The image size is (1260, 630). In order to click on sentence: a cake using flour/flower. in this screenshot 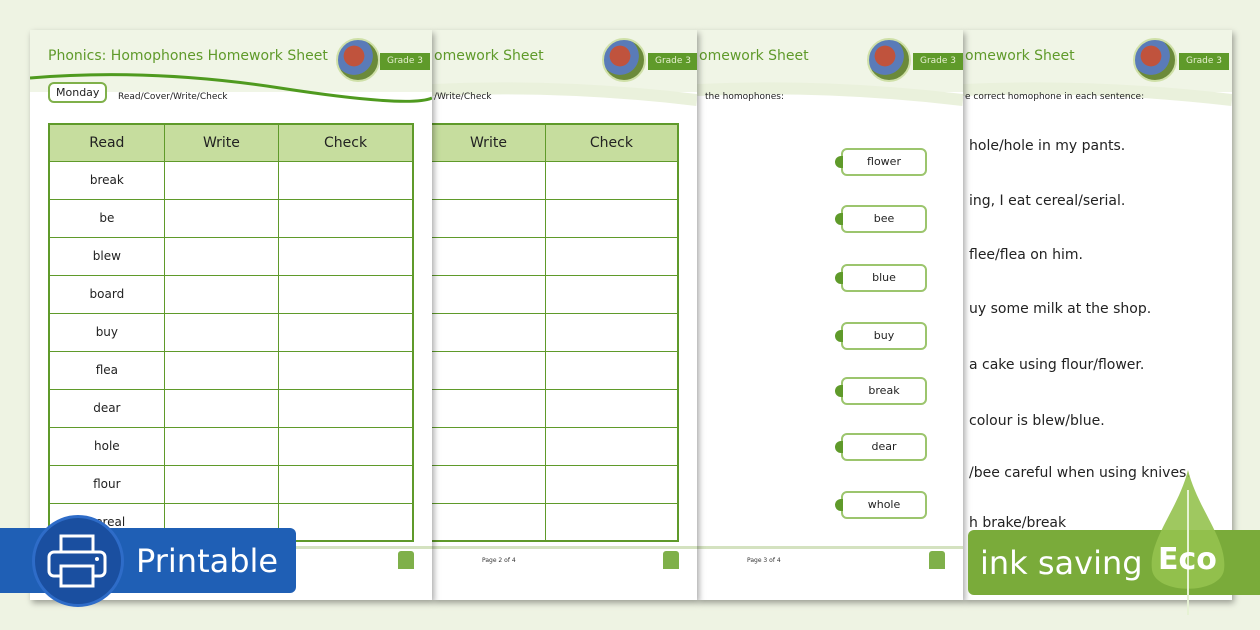, I will do `click(1057, 365)`.